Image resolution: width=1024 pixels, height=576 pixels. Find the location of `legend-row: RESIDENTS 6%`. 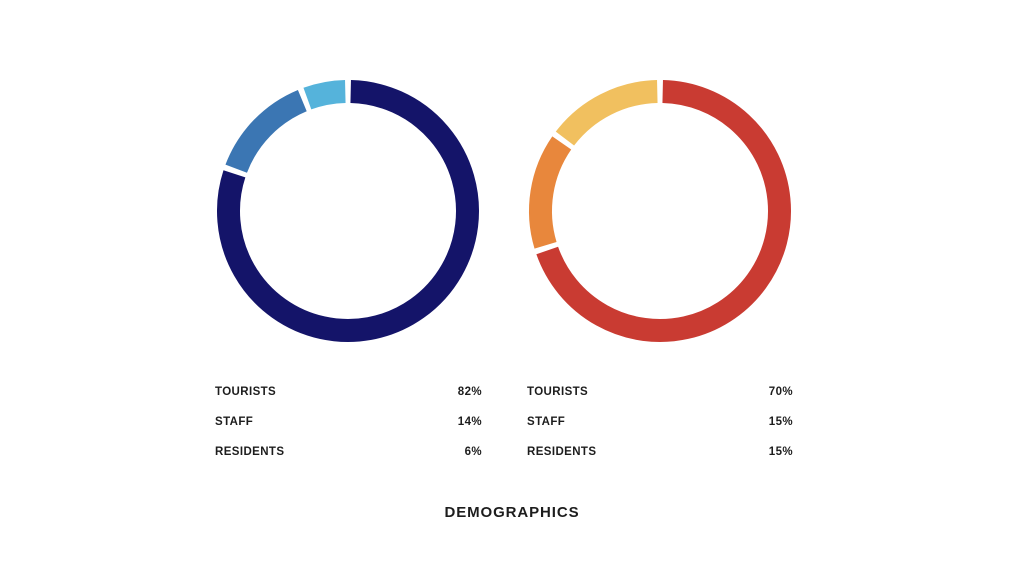

legend-row: RESIDENTS 6% is located at coordinates (348, 451).